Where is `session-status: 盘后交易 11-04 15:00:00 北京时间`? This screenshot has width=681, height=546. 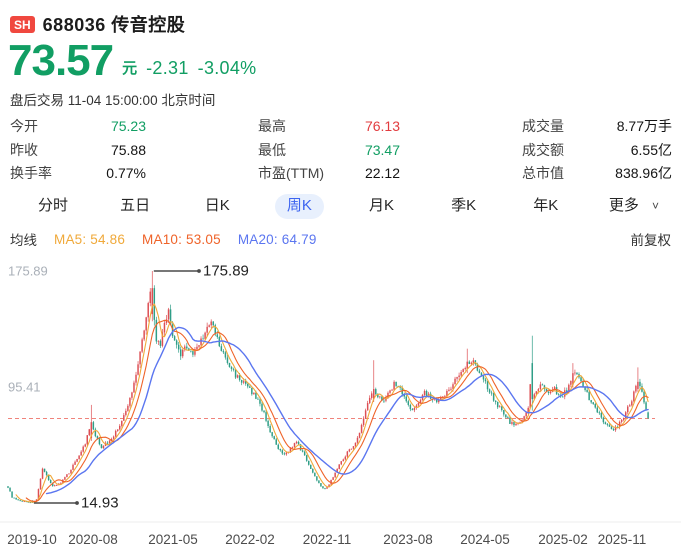
session-status: 盘后交易 11-04 15:00:00 北京时间 is located at coordinates (113, 100).